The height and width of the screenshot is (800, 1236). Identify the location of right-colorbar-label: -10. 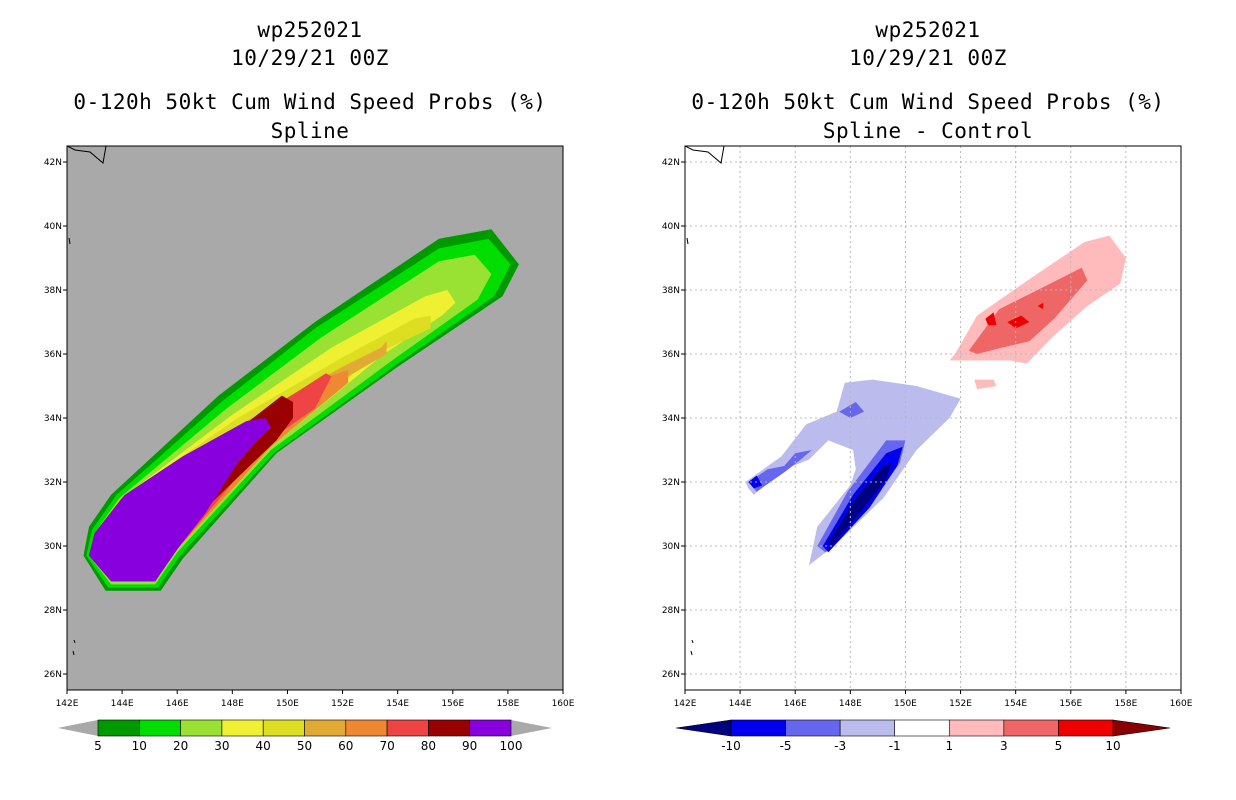
(731, 746).